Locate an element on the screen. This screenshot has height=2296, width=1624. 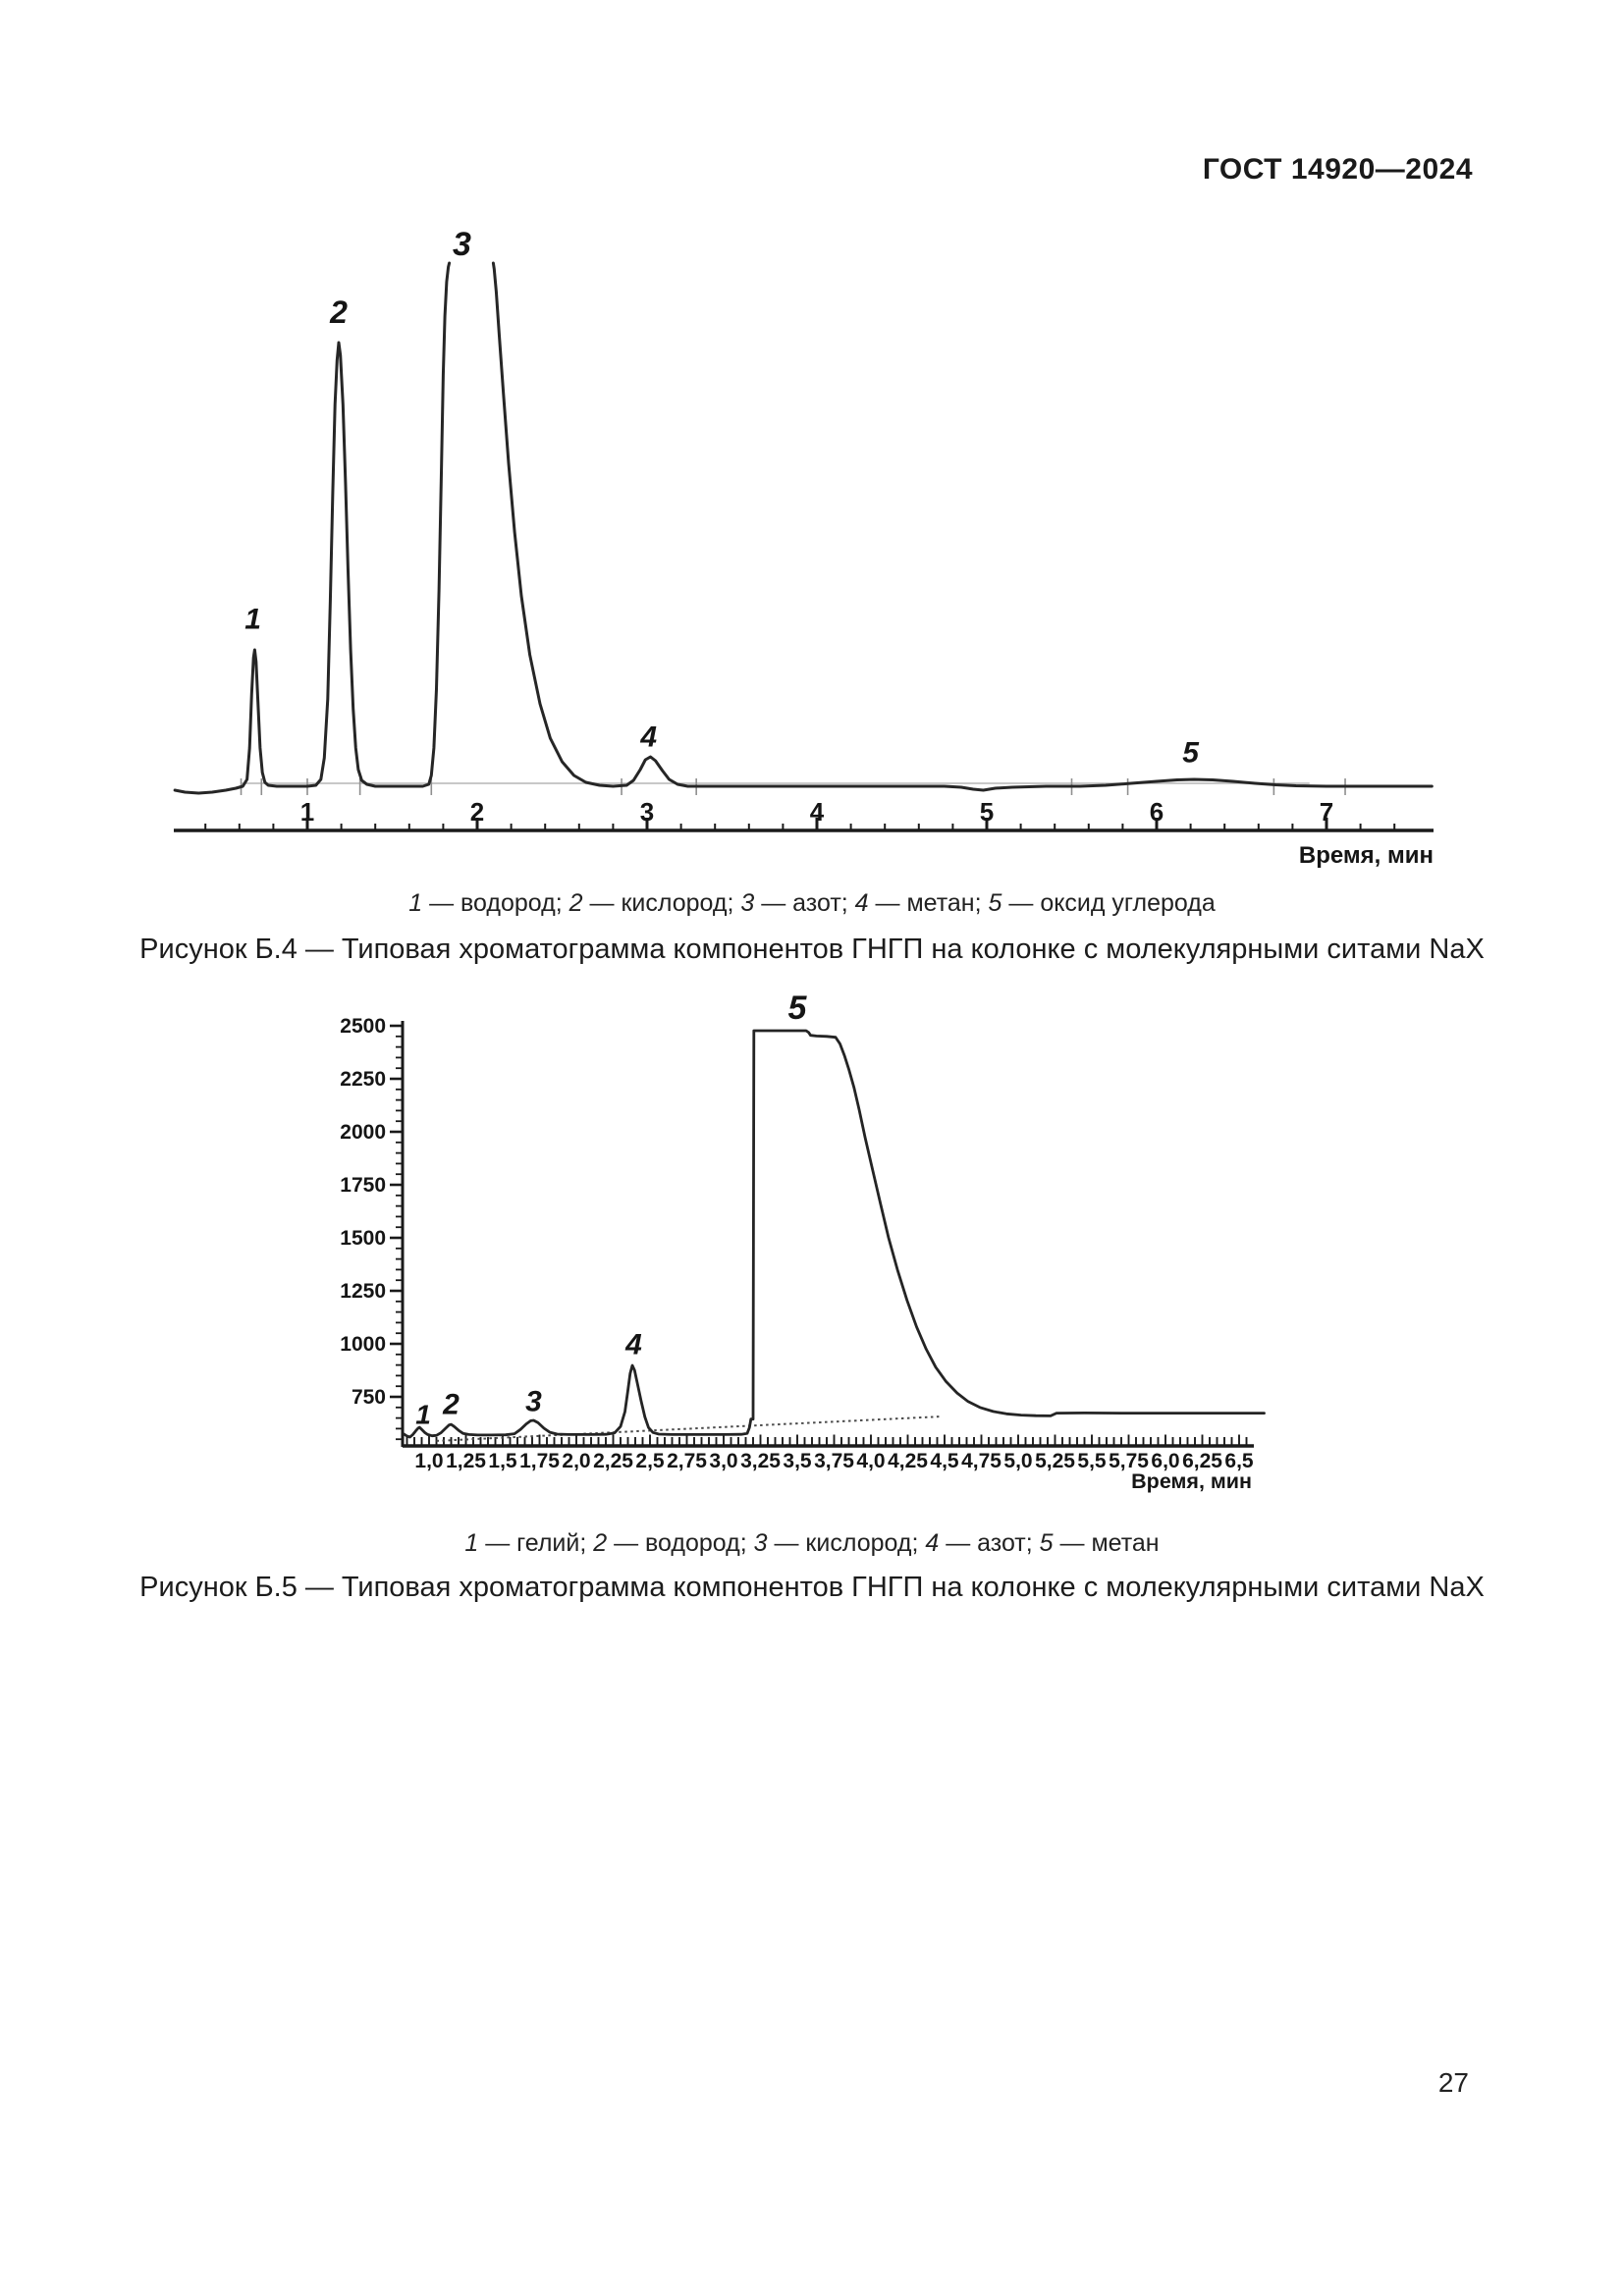
x-tick-label: 5,25 is located at coordinates (1055, 1461).